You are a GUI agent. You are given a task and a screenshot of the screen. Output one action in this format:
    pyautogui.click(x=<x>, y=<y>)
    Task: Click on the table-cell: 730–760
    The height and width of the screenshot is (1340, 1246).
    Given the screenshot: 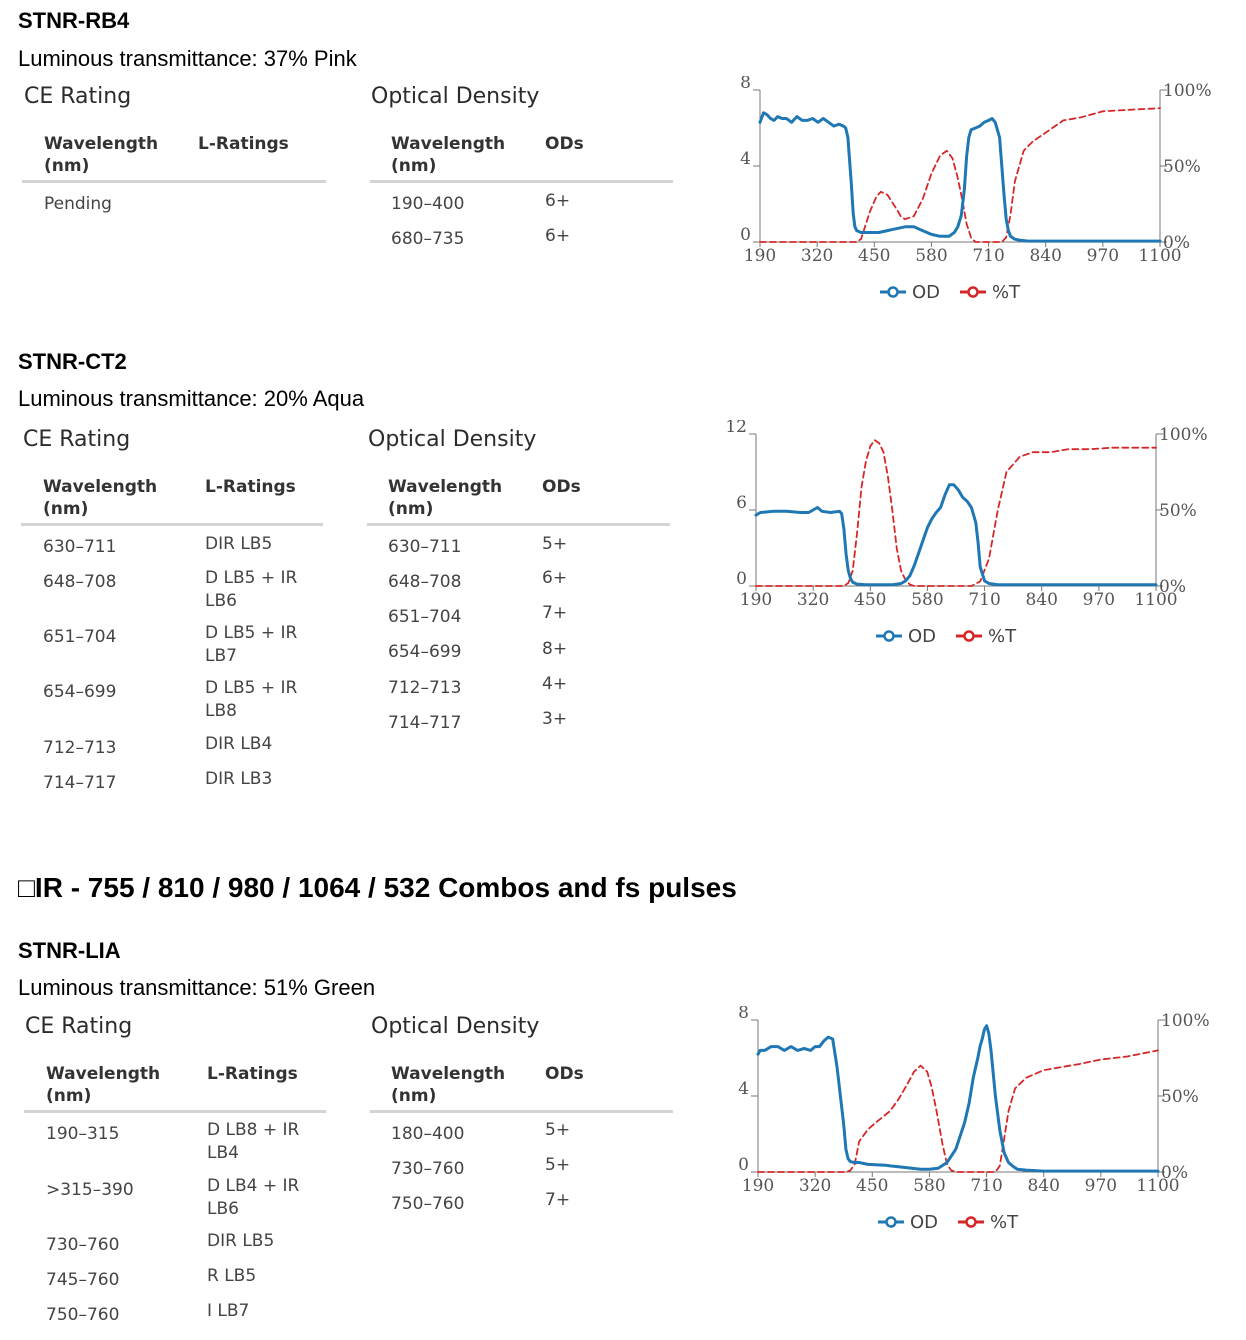 What is the action you would take?
    pyautogui.click(x=83, y=1245)
    